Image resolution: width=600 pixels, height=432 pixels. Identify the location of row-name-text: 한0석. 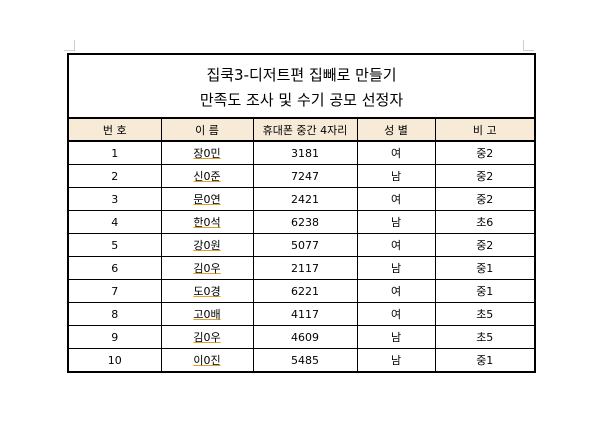
(207, 222).